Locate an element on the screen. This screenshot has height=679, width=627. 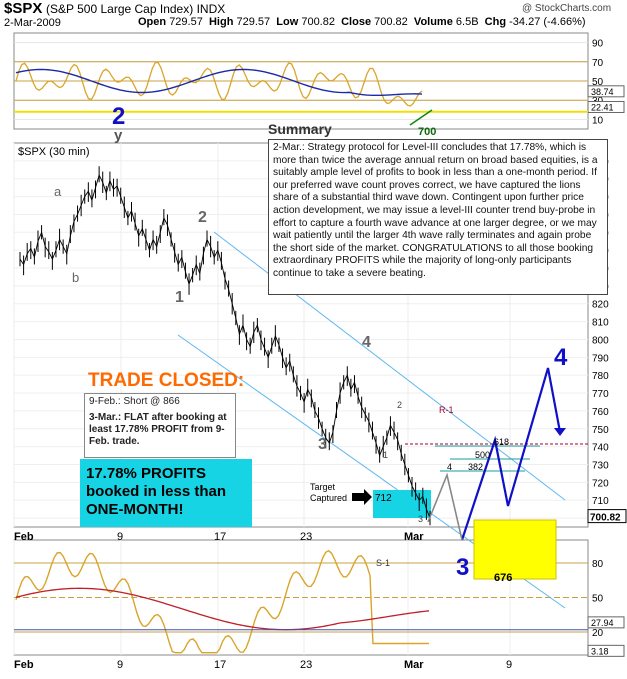
osc-tick-label: 50 is located at coordinates (598, 599).